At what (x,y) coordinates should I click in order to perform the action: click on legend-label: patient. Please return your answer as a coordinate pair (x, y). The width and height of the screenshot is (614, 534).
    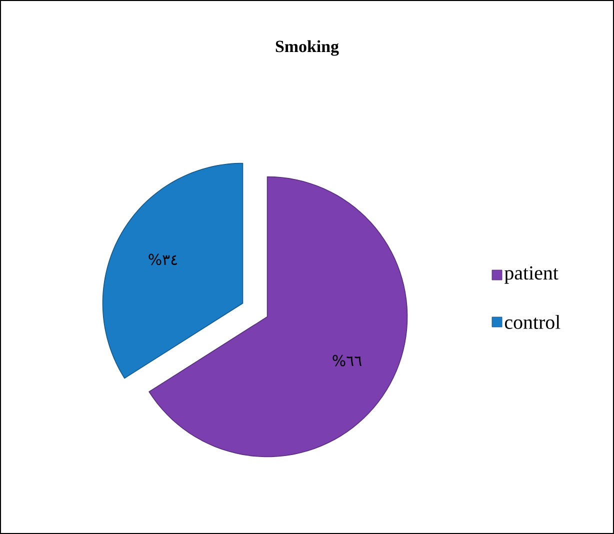
    Looking at the image, I should click on (531, 275).